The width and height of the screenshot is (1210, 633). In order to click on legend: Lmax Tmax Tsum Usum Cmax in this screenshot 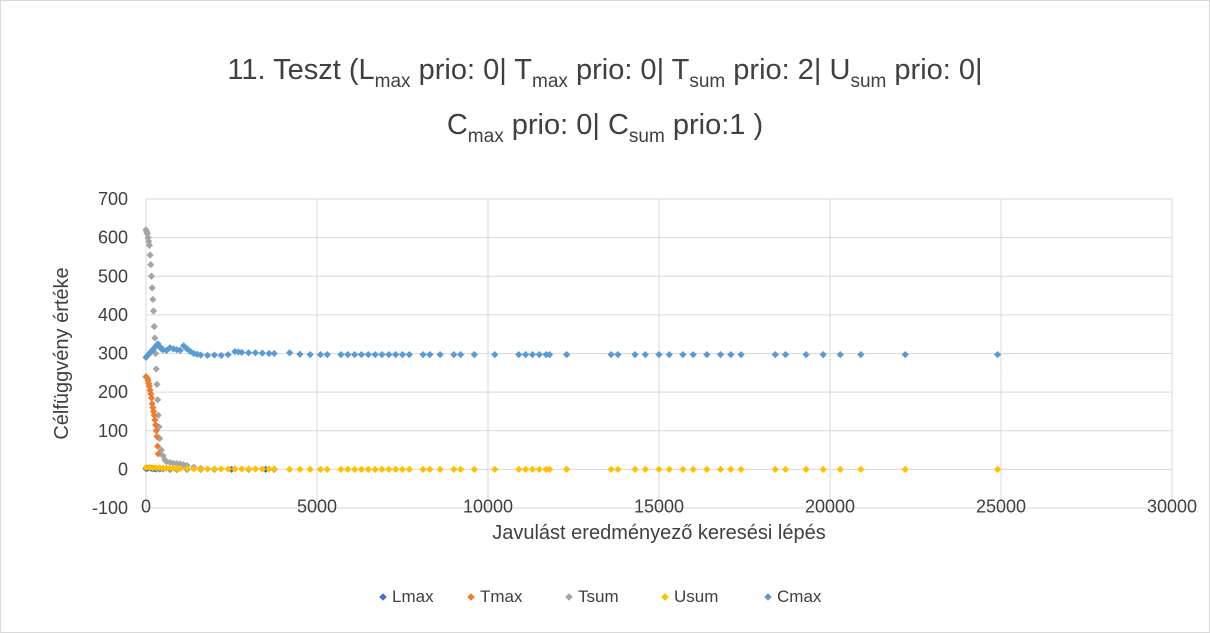, I will do `click(600, 596)`.